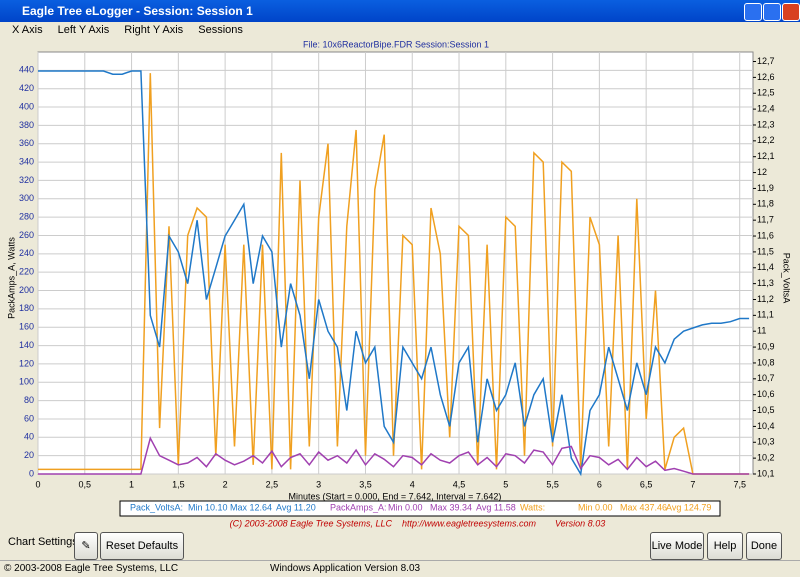 The width and height of the screenshot is (800, 577). Describe the element at coordinates (220, 30) in the screenshot. I see `menu-item: Sessions` at that location.